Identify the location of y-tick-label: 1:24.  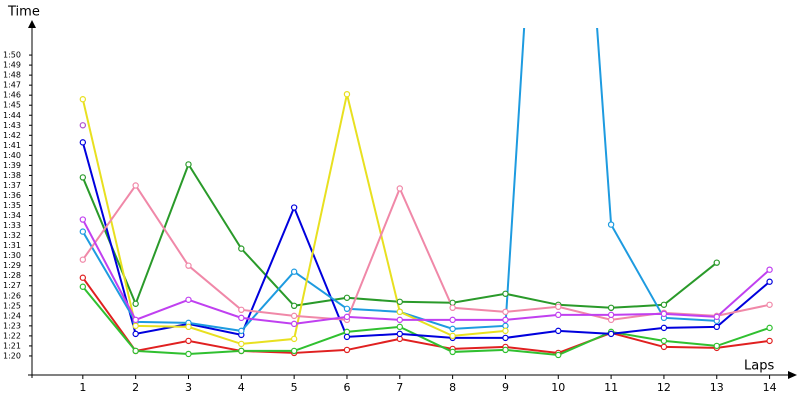
(12, 315).